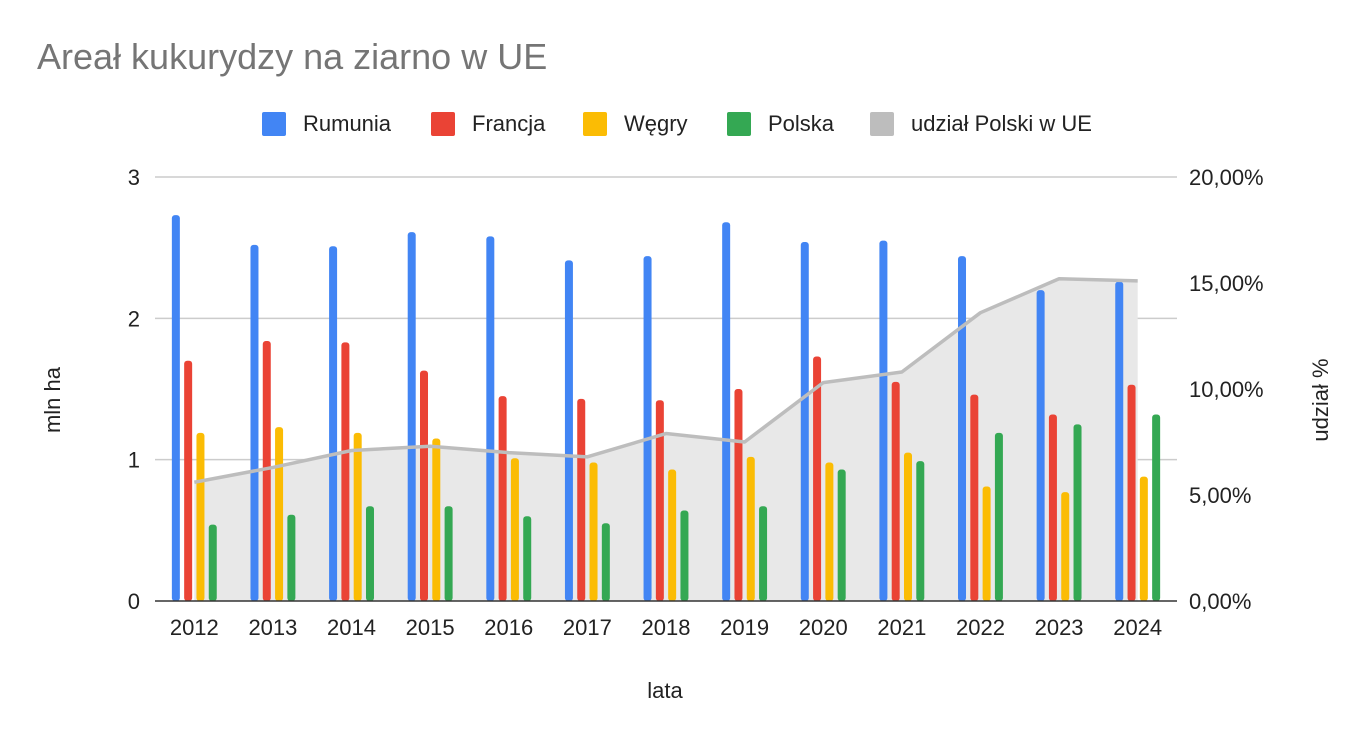  Describe the element at coordinates (829, 531) in the screenshot. I see `bar-węgry-2020` at that location.